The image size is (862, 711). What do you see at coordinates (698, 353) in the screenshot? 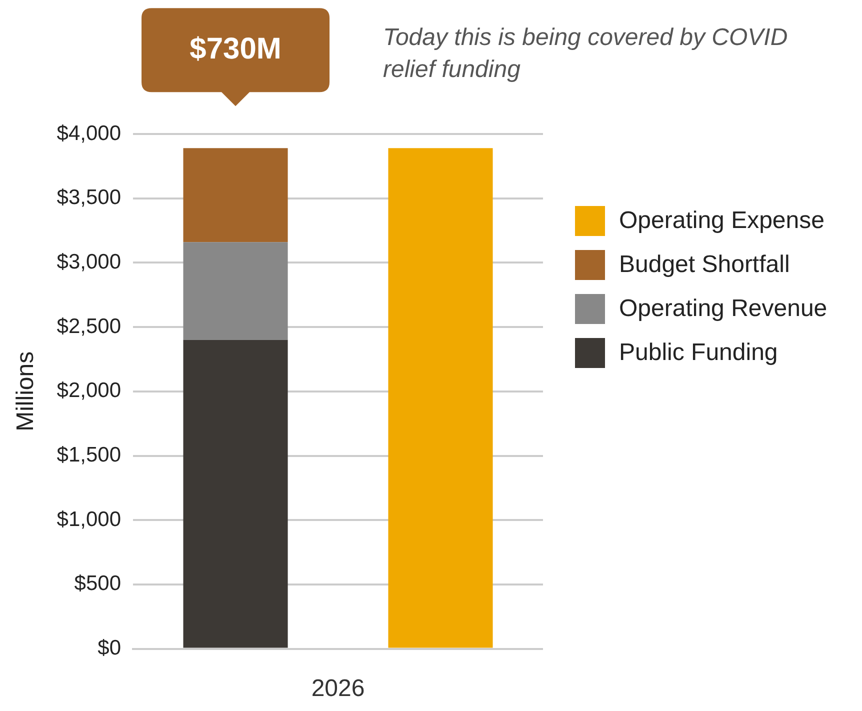
I see `legend-label: Public Funding` at bounding box center [698, 353].